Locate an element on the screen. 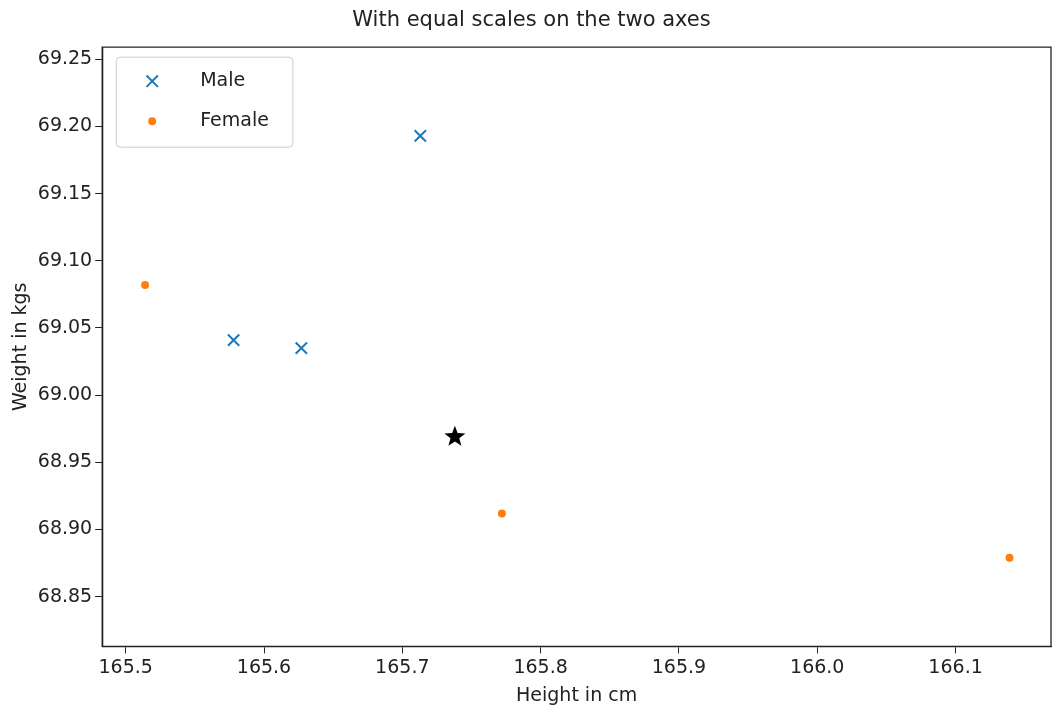 Image resolution: width=1061 pixels, height=713 pixels. y-tick-label: 68.85 is located at coordinates (65, 594).